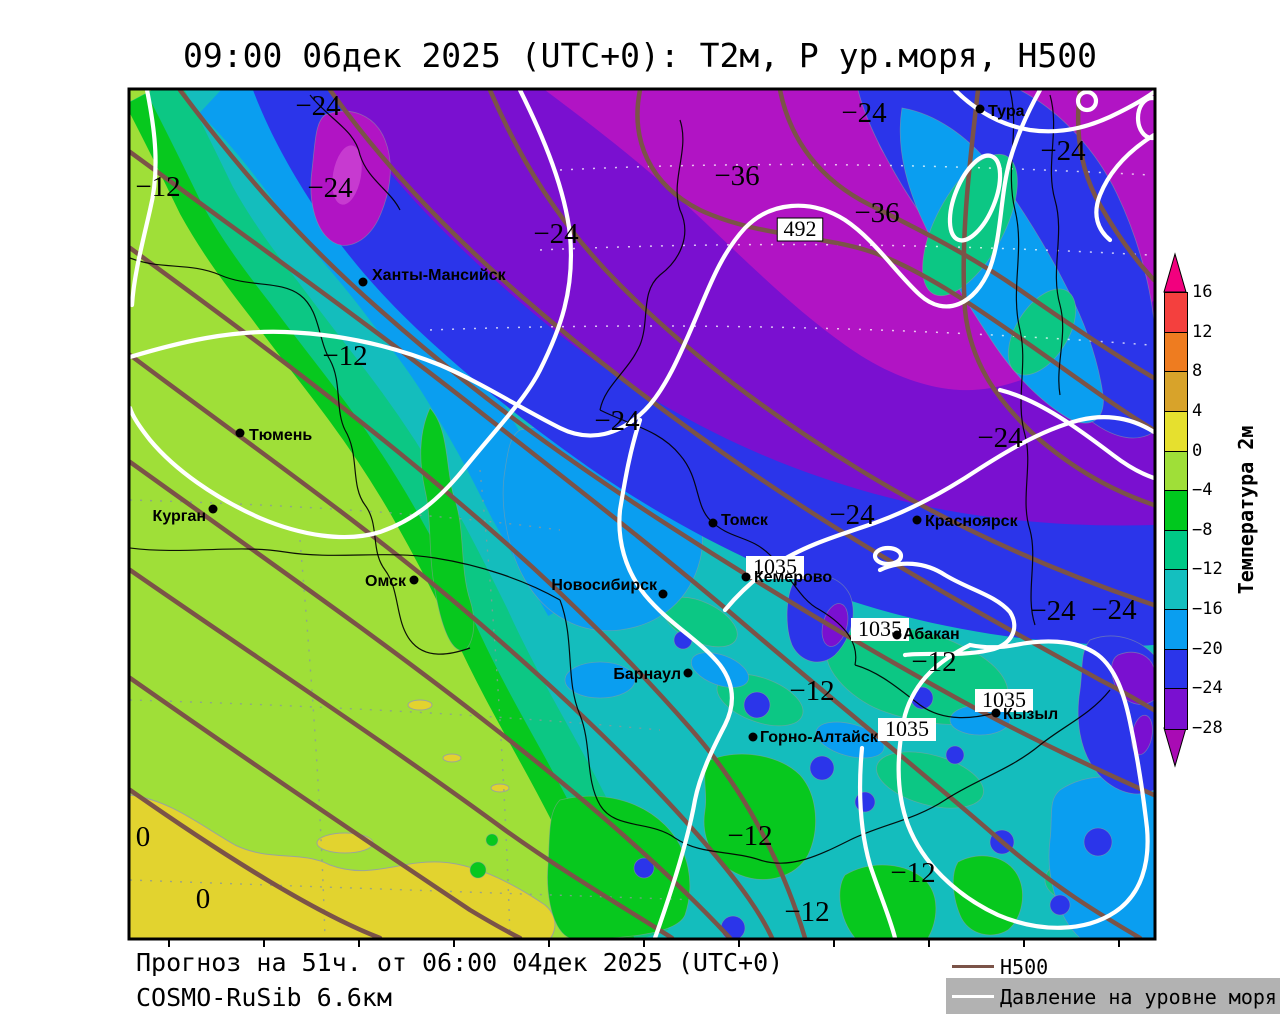 This screenshot has width=1280, height=1024. Describe the element at coordinates (1024, 967) in the screenshot. I see `h500-label: H500` at that location.